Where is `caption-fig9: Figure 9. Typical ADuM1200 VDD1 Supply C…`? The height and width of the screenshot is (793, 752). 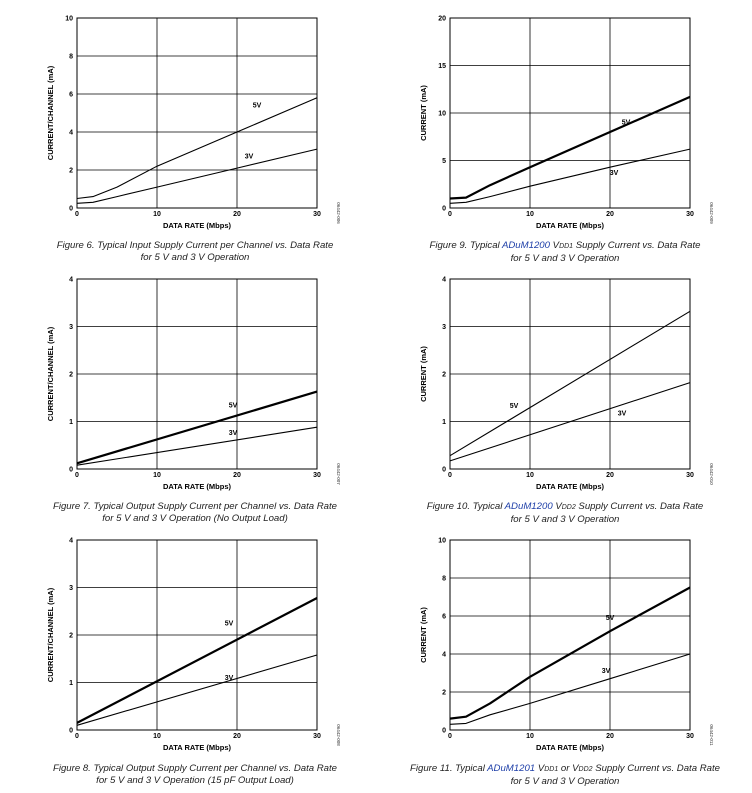
caption-fig9: Figure 9. Typical ADuM1200 VDD1 Supply C… is located at coordinates (565, 252).